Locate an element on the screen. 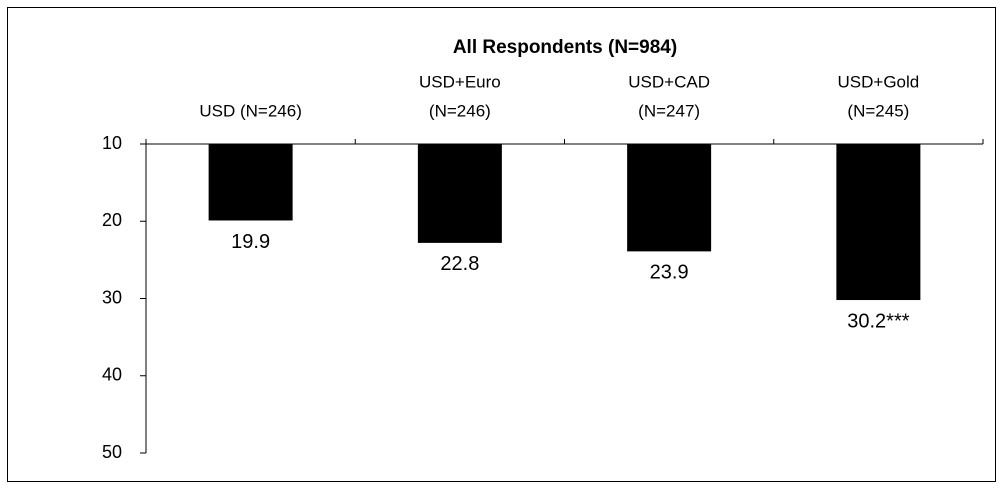 Image resolution: width=1003 pixels, height=490 pixels. y-tick-label: 40 is located at coordinates (112, 375).